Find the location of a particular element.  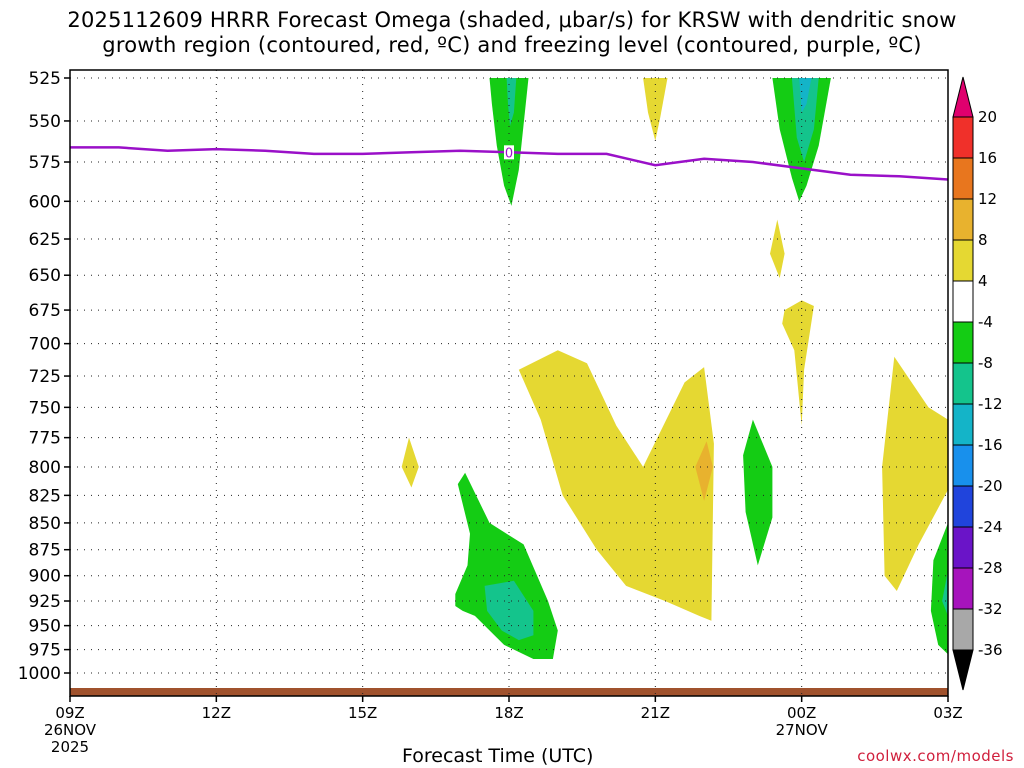

x-tick-sublabel-15-0: 27NOV is located at coordinates (802, 730).